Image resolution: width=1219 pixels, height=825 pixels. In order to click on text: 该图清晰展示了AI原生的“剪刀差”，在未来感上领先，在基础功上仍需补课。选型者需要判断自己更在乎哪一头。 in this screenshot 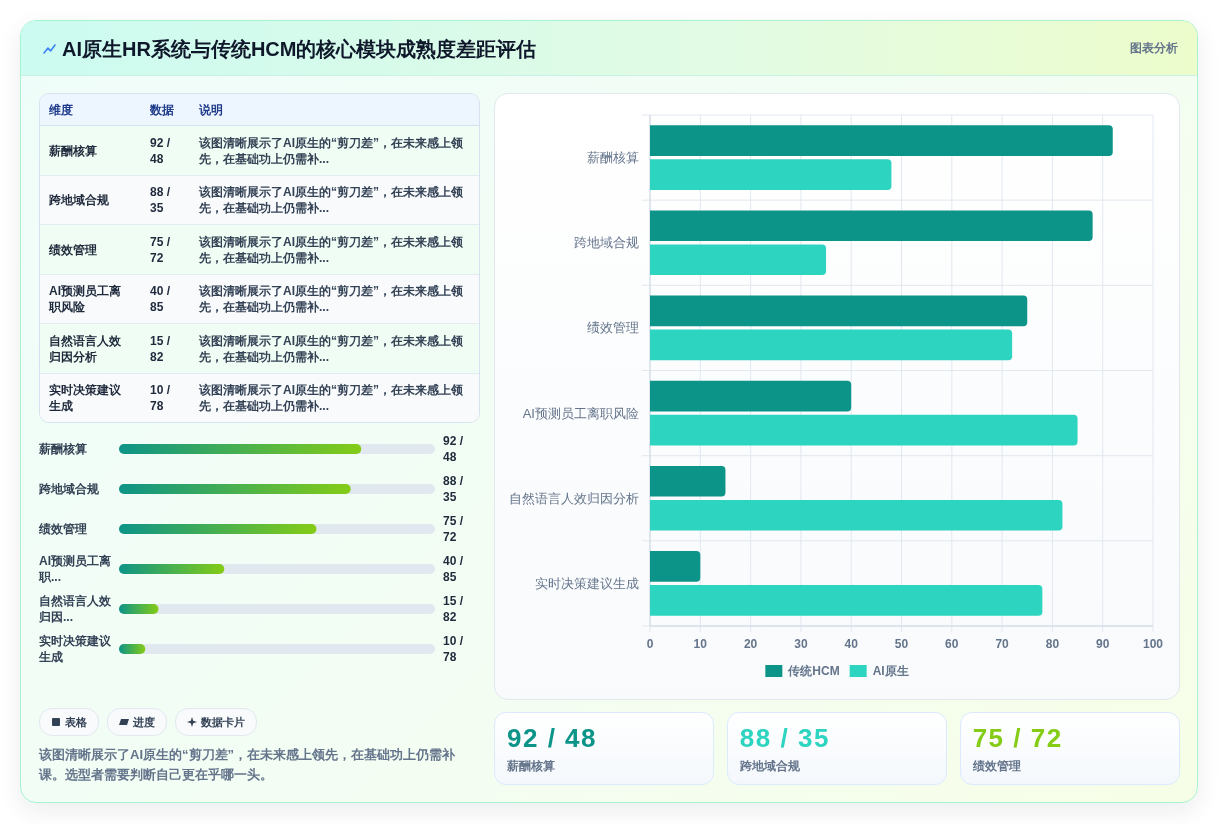, I will do `click(247, 765)`.